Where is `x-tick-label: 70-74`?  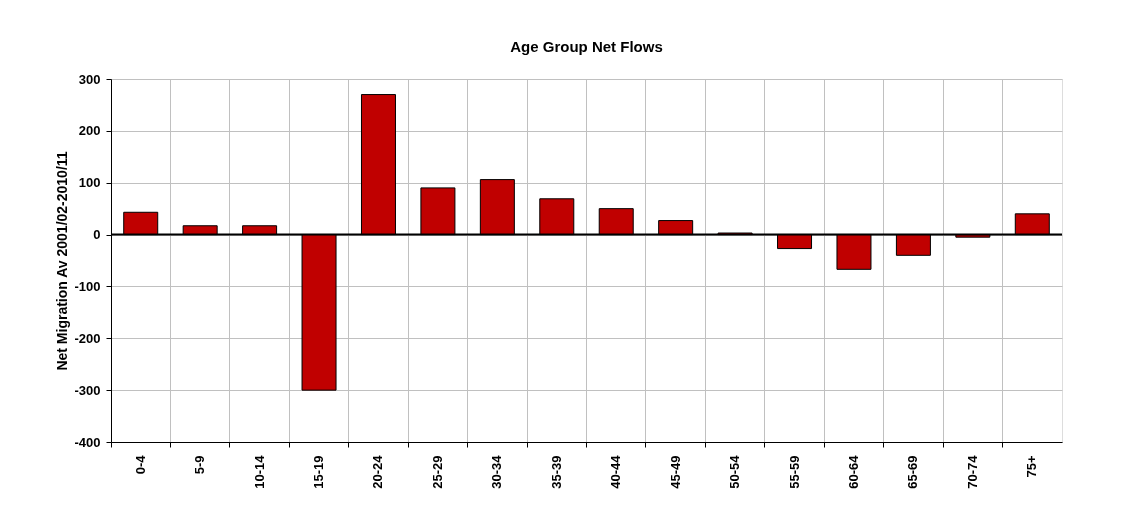
x-tick-label: 70-74 is located at coordinates (972, 471).